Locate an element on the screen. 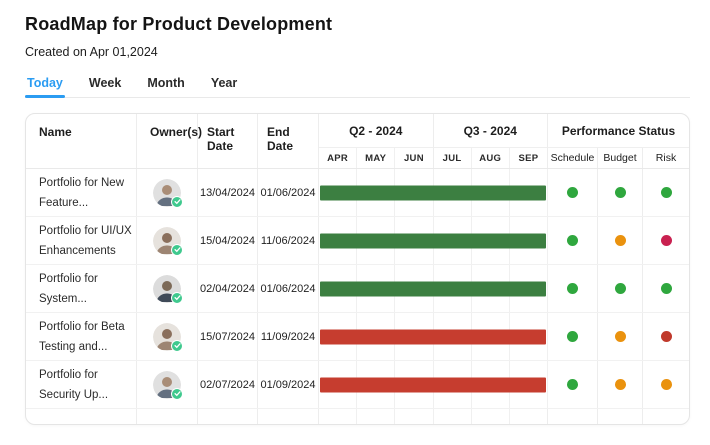 This screenshot has height=445, width=710. column-header-start-date: Start Date is located at coordinates (228, 141).